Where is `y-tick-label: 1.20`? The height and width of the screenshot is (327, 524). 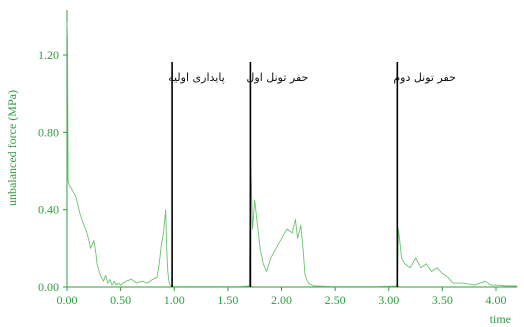 y-tick-label: 1.20 is located at coordinates (48, 55).